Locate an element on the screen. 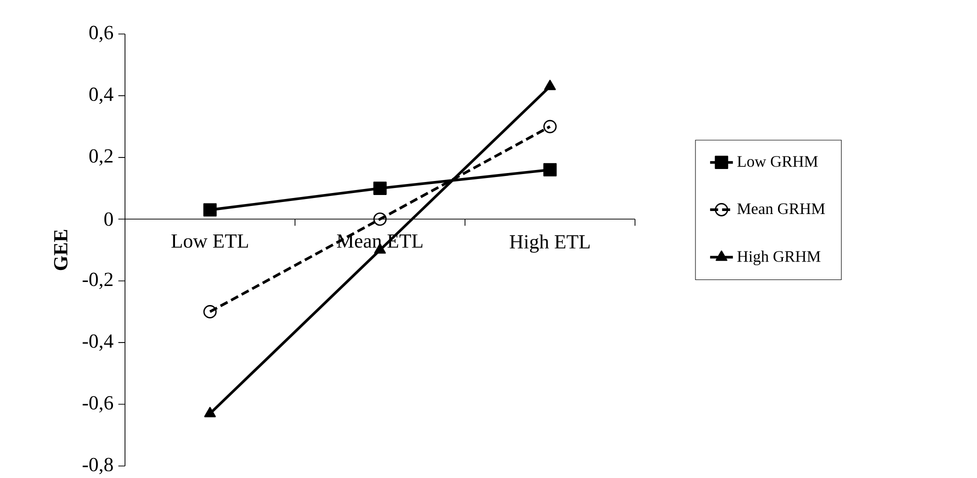 This screenshot has width=977, height=478. y-tick-label: 0,4 is located at coordinates (101, 96).